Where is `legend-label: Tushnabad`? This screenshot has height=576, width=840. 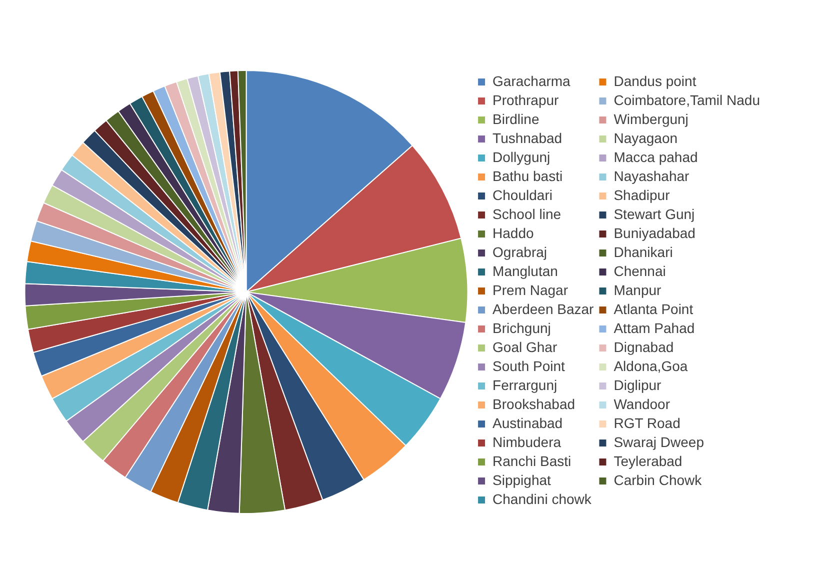
legend-label: Tushnabad is located at coordinates (527, 138).